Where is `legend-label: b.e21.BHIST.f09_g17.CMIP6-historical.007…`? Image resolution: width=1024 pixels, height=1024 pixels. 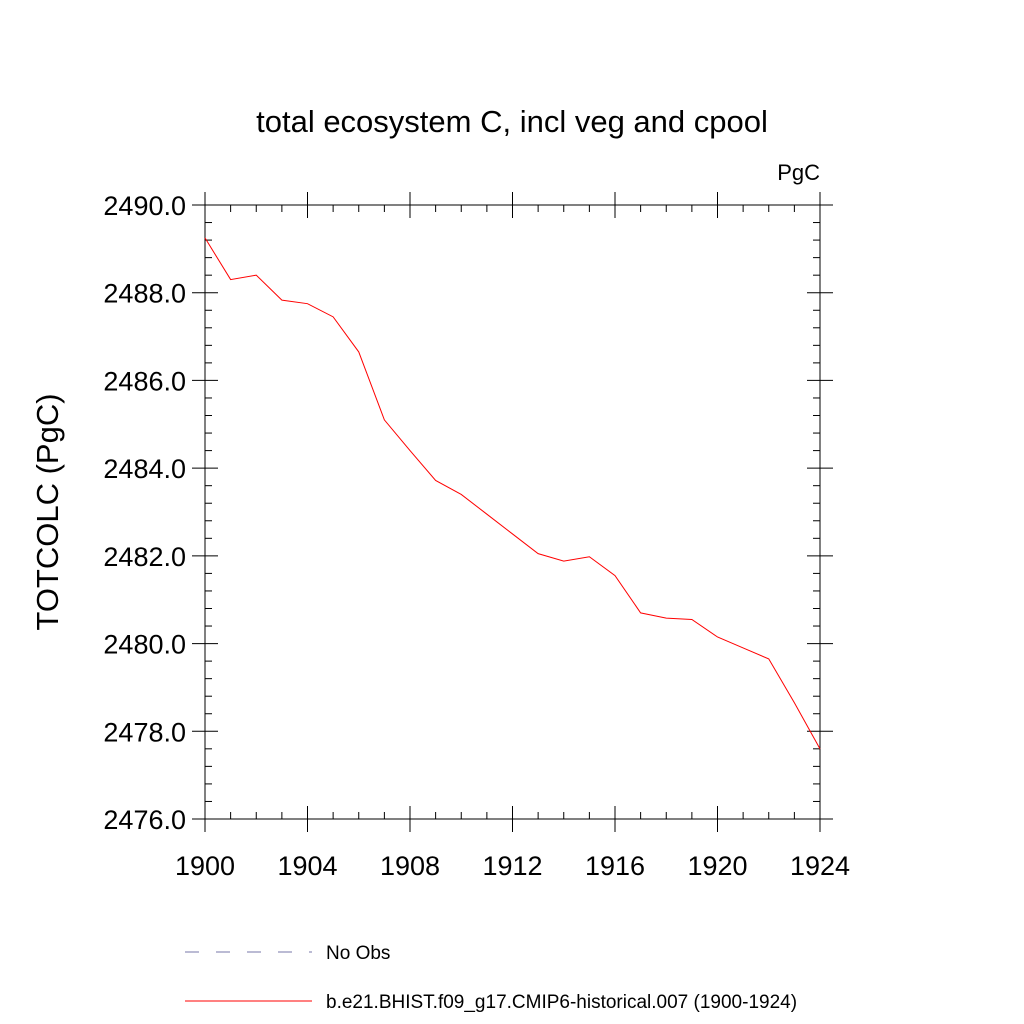
legend-label: b.e21.BHIST.f09_g17.CMIP6-historical.007… is located at coordinates (561, 1002).